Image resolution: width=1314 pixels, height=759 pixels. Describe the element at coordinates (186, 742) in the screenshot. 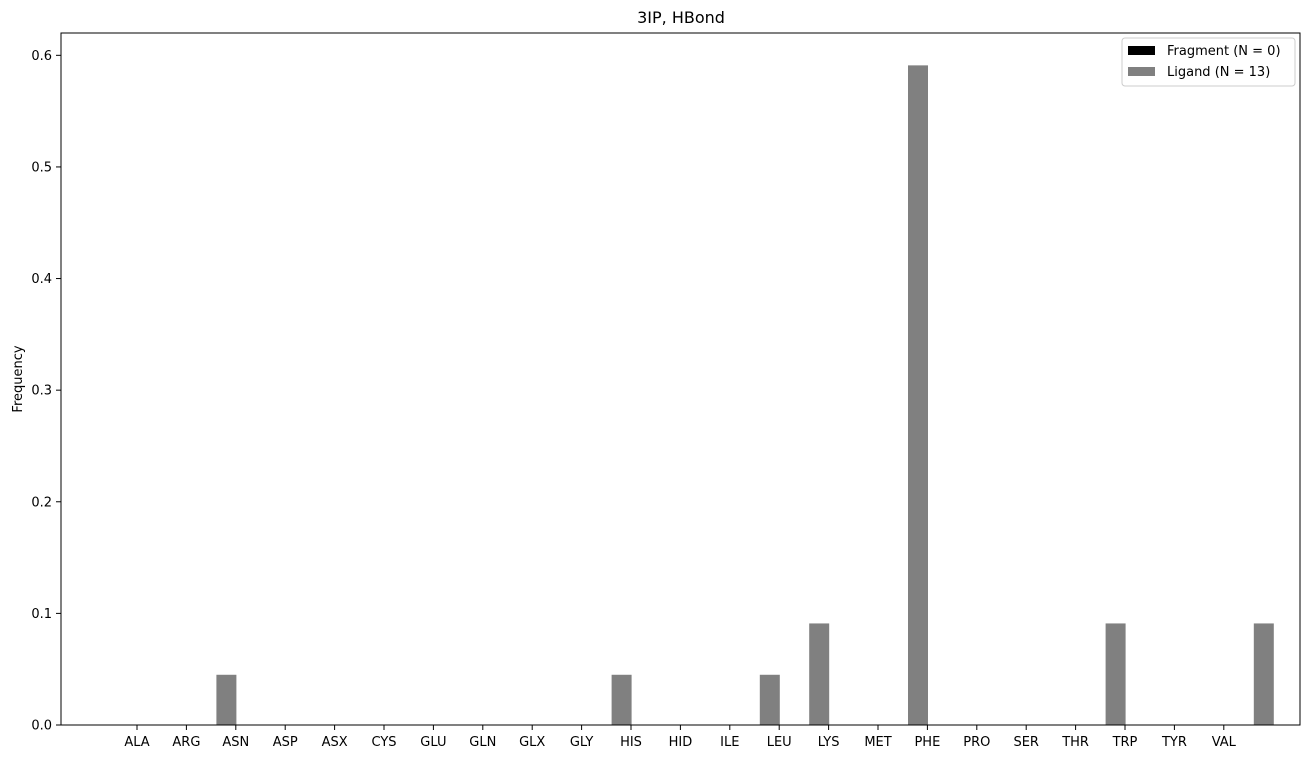

I see `x-tick-label: ARG` at that location.